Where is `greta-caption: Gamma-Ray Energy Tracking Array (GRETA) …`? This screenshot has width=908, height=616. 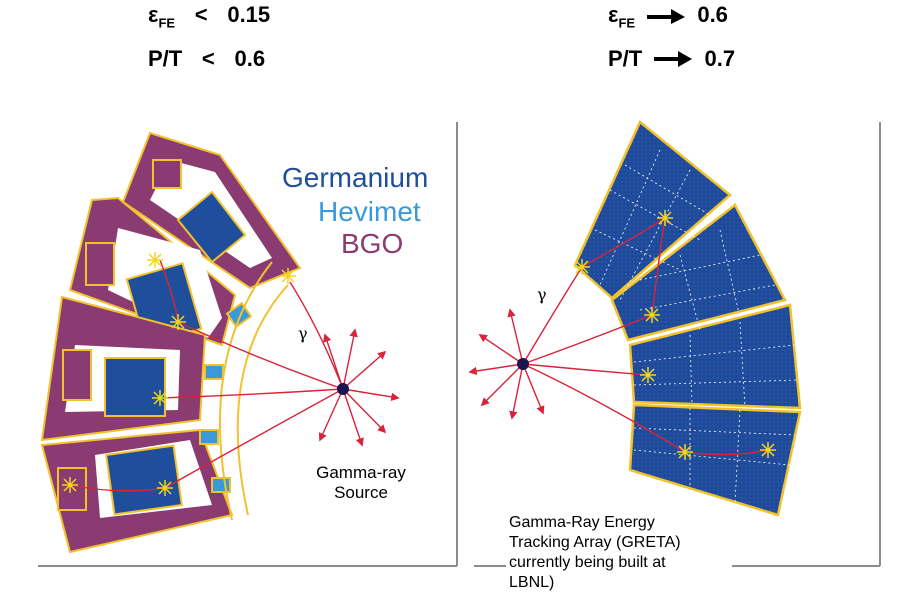
greta-caption: Gamma-Ray Energy Tracking Array (GRETA) … is located at coordinates (595, 553).